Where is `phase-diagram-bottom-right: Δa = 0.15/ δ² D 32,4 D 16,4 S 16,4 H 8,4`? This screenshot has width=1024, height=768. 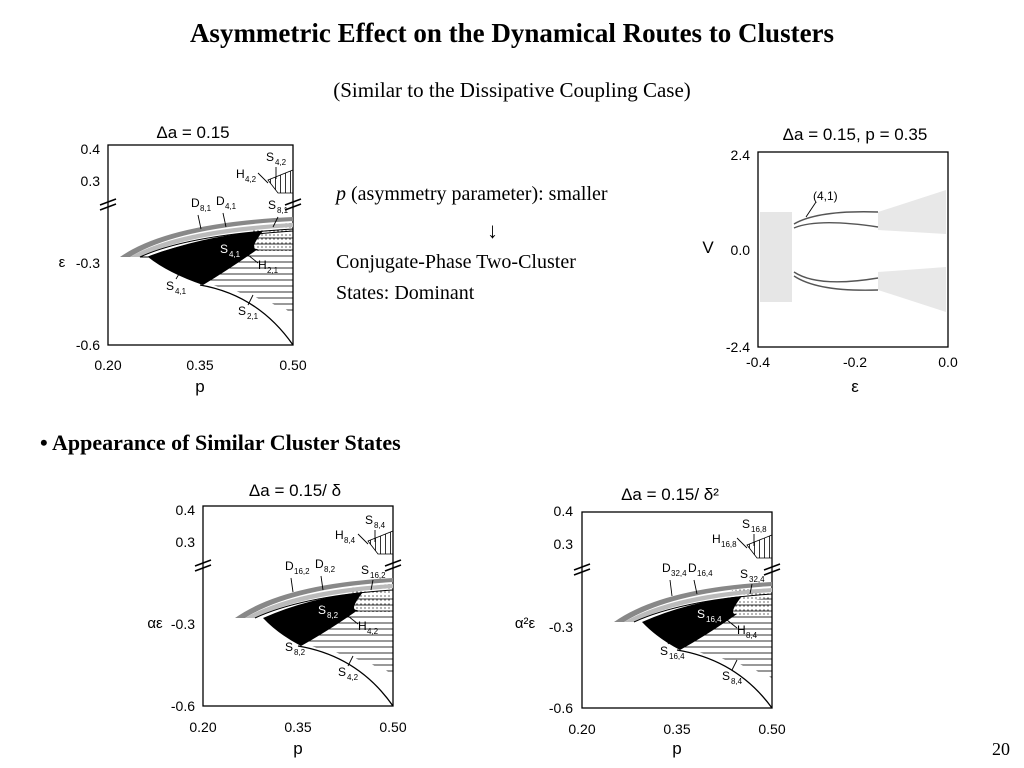 phase-diagram-bottom-right: Δa = 0.15/ δ² D 32,4 D 16,4 S 16,4 H 8,4 is located at coordinates (650, 621).